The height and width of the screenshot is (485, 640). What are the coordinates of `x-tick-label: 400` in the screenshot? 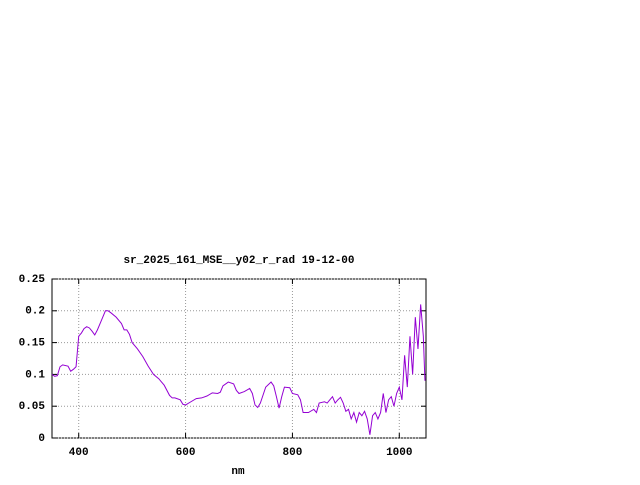 It's located at (79, 453).